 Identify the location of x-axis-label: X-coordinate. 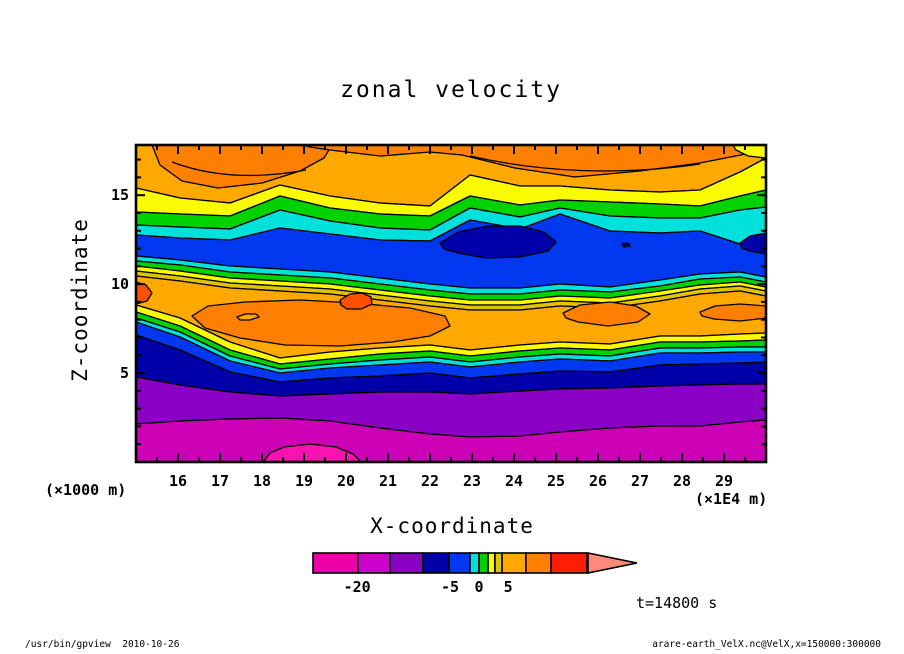
(452, 526).